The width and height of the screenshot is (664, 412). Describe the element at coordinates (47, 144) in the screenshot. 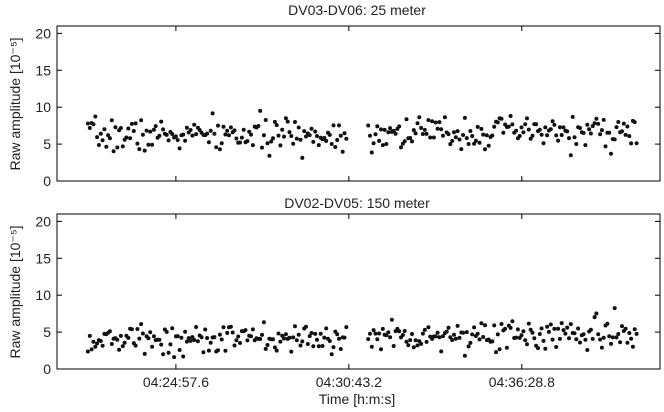

I see `y-tick-label: 5` at that location.